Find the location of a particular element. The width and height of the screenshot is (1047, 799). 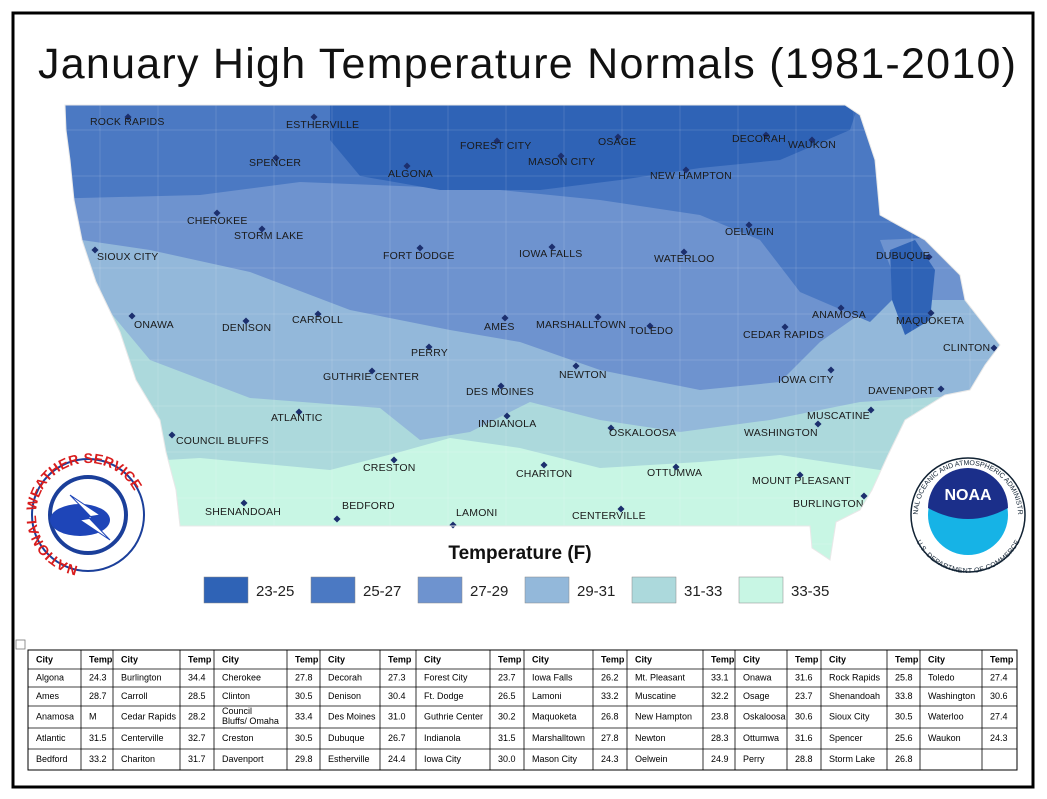

city-label: MASON CITY is located at coordinates (561, 162).